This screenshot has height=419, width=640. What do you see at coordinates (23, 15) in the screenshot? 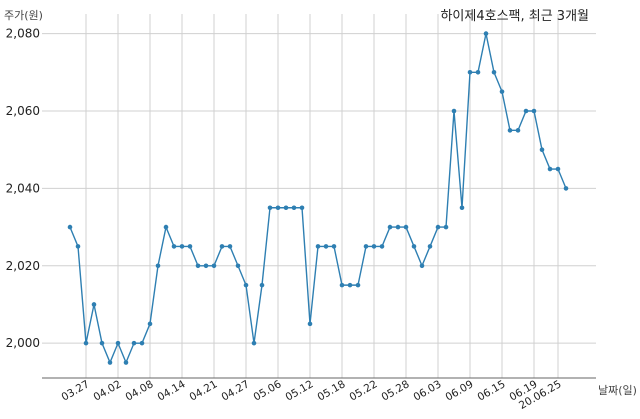
I see `y-axis-label: 주가(원)` at bounding box center [23, 15].